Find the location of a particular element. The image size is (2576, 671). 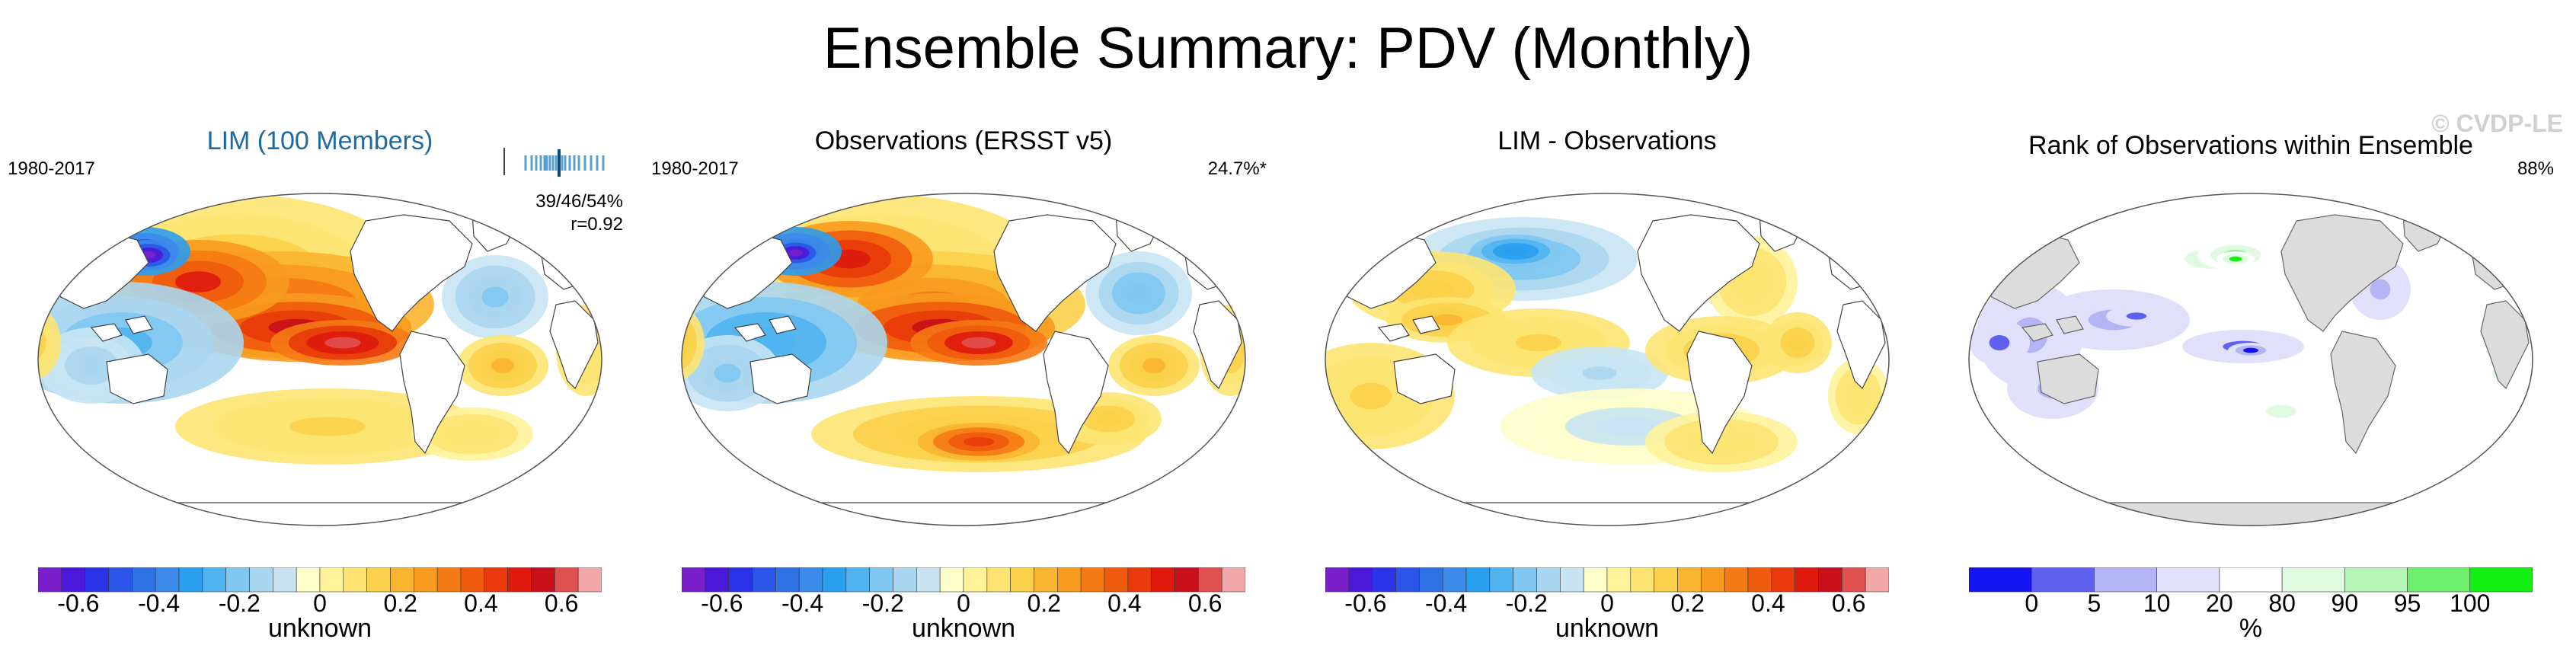

stats-r: r=0.92 is located at coordinates (597, 224).